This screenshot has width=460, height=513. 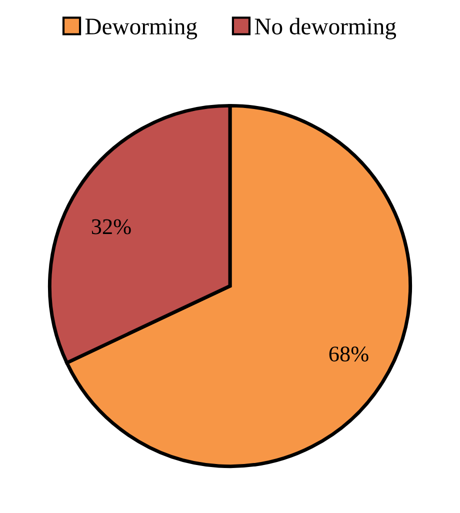 What do you see at coordinates (141, 29) in the screenshot?
I see `legend-label: Deworming` at bounding box center [141, 29].